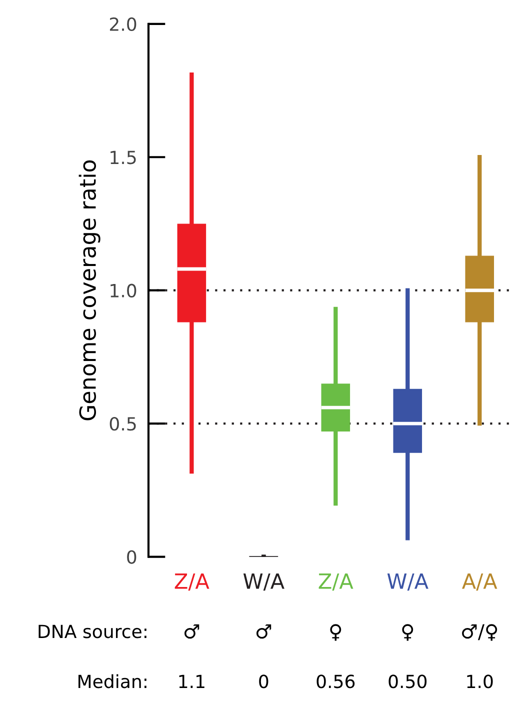 This screenshot has height=703, width=512. I want to click on x-tick-label: A/A, so click(480, 582).